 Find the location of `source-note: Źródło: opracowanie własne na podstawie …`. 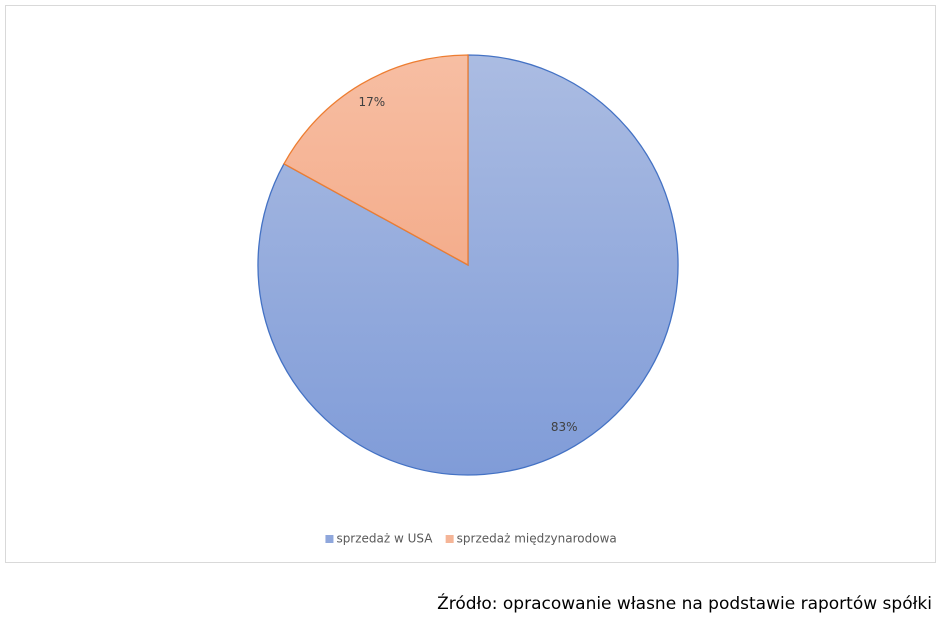

source-note: Źródło: opracowanie własne na podstawie … is located at coordinates (684, 603).